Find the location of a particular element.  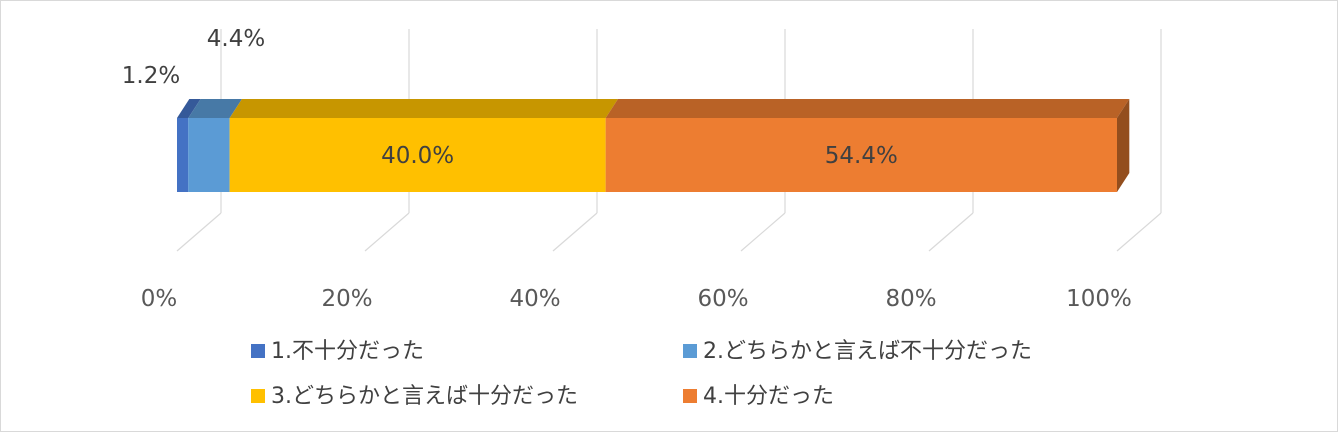

bar-segment-2-top is located at coordinates (215, 108).